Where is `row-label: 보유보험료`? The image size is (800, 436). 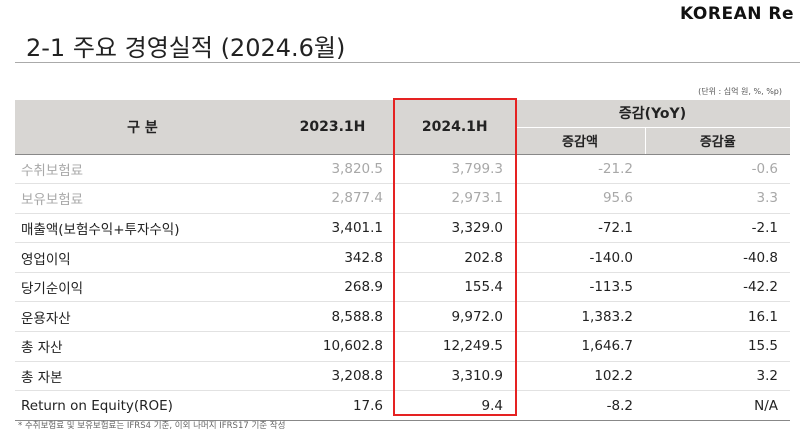
row-label: 보유보험료 is located at coordinates (142, 198).